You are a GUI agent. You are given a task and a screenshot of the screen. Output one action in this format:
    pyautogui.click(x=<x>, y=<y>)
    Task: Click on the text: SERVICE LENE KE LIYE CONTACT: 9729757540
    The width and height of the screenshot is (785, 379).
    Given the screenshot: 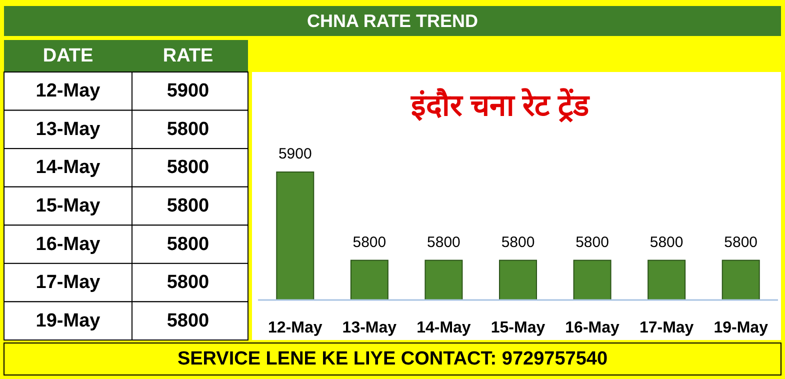 What is the action you would take?
    pyautogui.click(x=392, y=359)
    